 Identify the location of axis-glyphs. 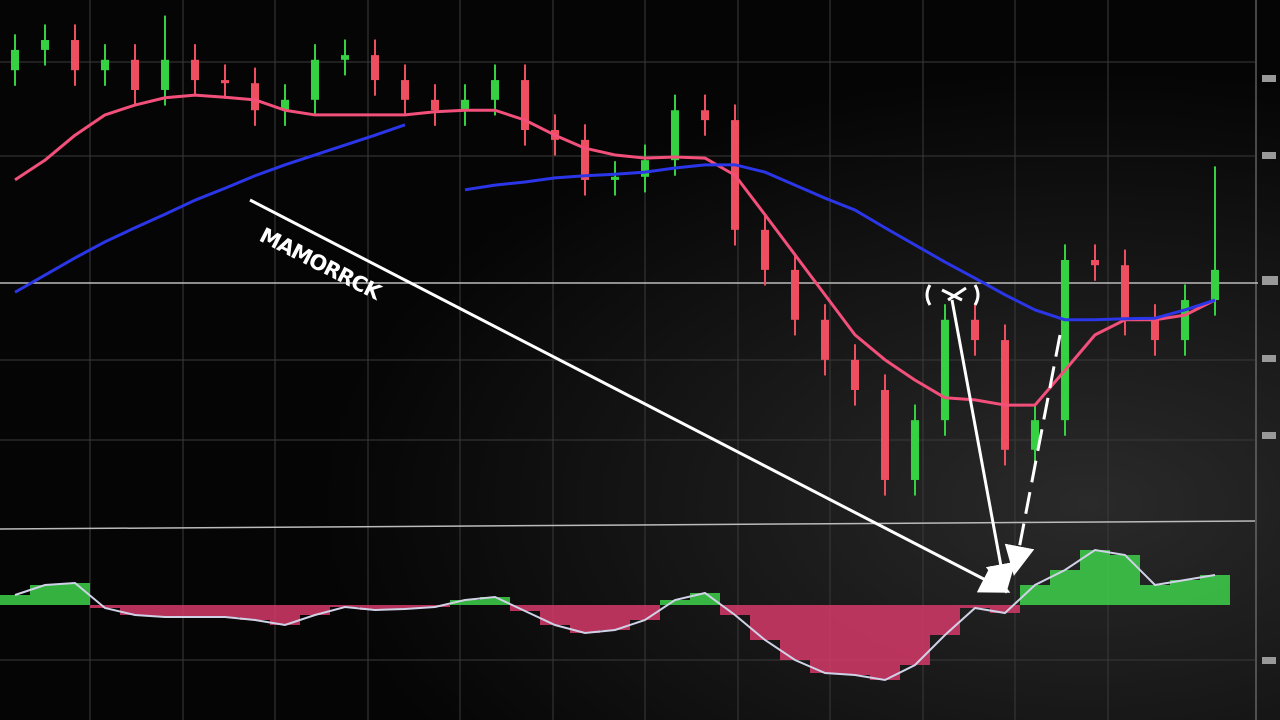
(1270, 369).